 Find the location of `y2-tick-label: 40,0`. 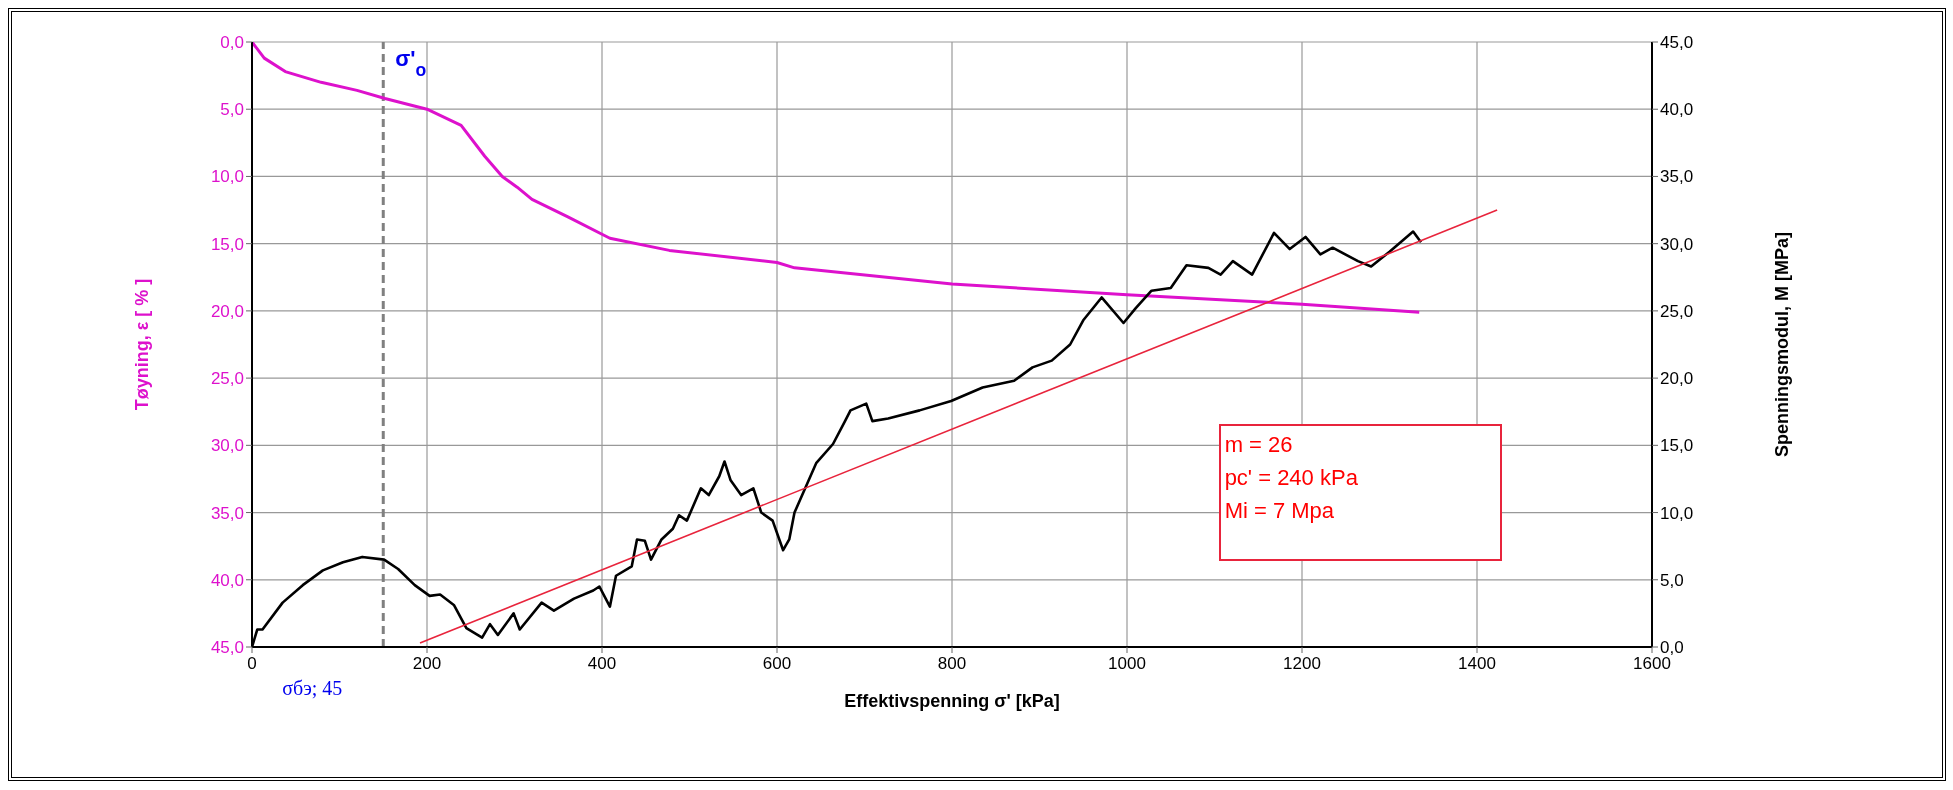

y2-tick-label: 40,0 is located at coordinates (1677, 110).